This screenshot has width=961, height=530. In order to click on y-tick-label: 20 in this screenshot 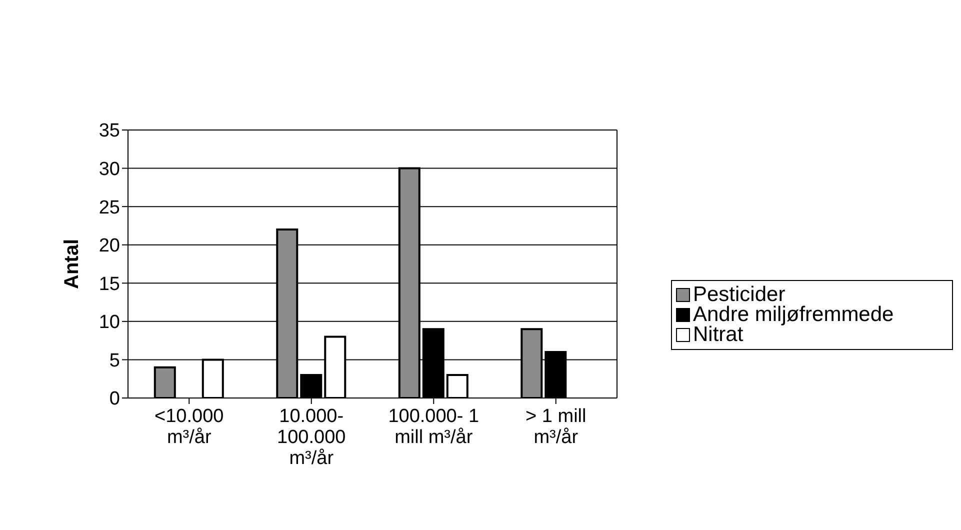, I will do `click(109, 246)`.